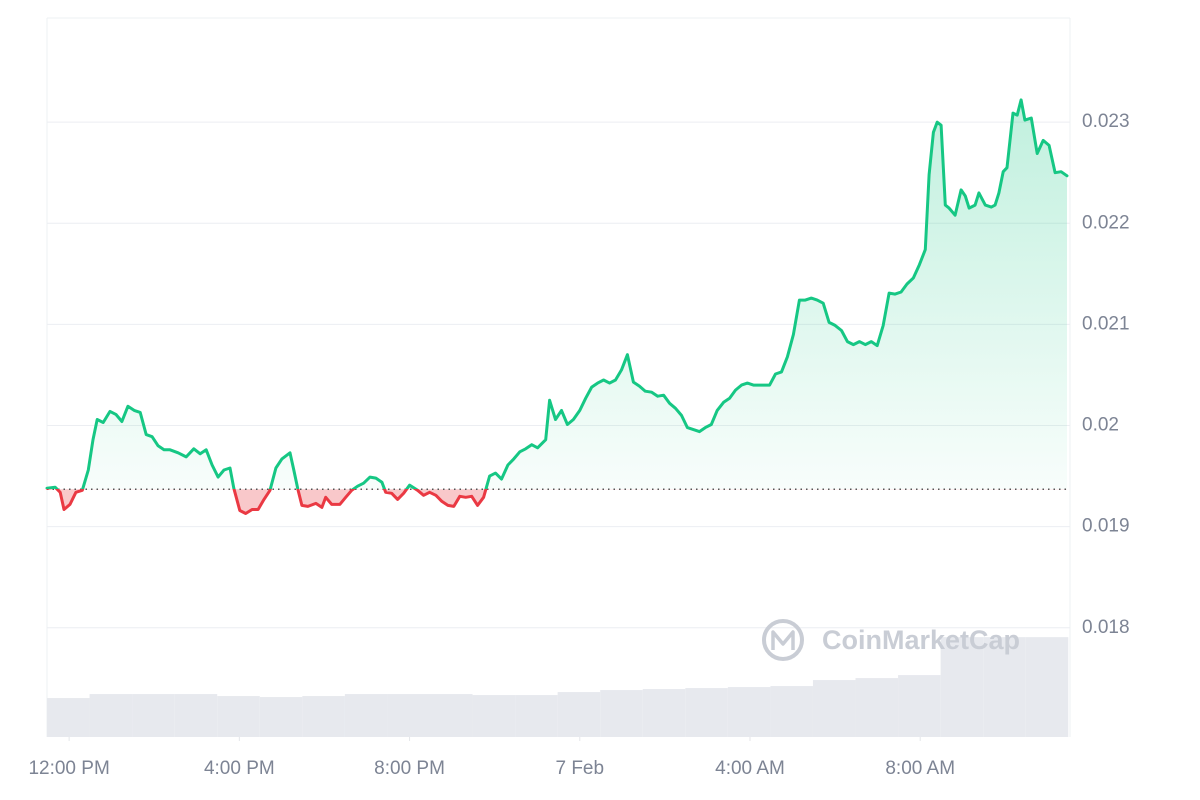 The width and height of the screenshot is (1200, 800). What do you see at coordinates (920, 768) in the screenshot?
I see `x-tick-label: 8:00 AM` at bounding box center [920, 768].